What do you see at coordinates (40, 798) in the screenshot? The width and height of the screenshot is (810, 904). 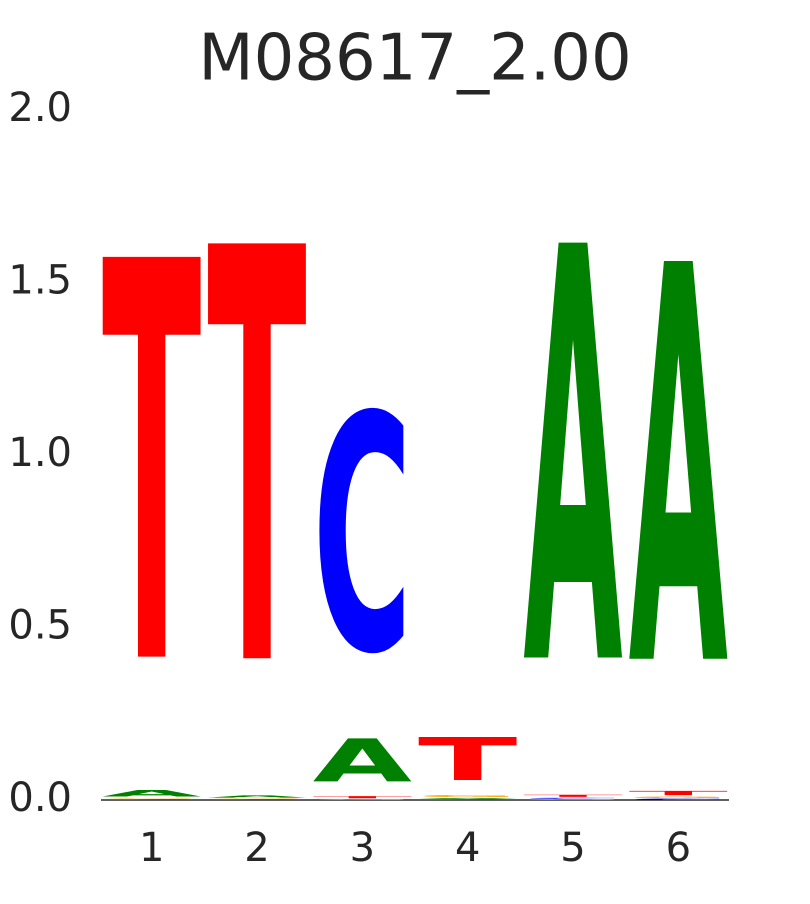 I see `y-tick-label: 0.0` at bounding box center [40, 798].